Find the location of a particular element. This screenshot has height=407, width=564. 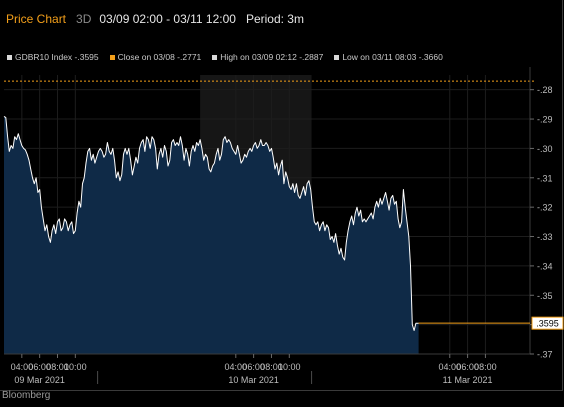

brand-label: Bloomberg is located at coordinates (26, 395).